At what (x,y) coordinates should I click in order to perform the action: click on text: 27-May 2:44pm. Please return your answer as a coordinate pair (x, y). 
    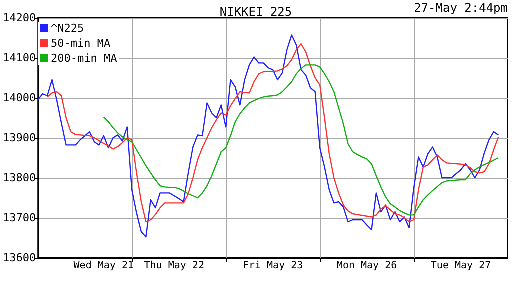
    Looking at the image, I should click on (461, 8).